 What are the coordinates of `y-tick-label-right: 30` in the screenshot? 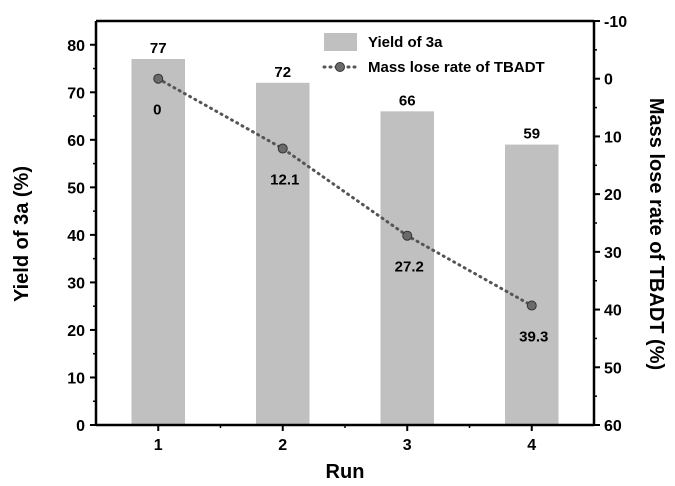 It's located at (613, 253).